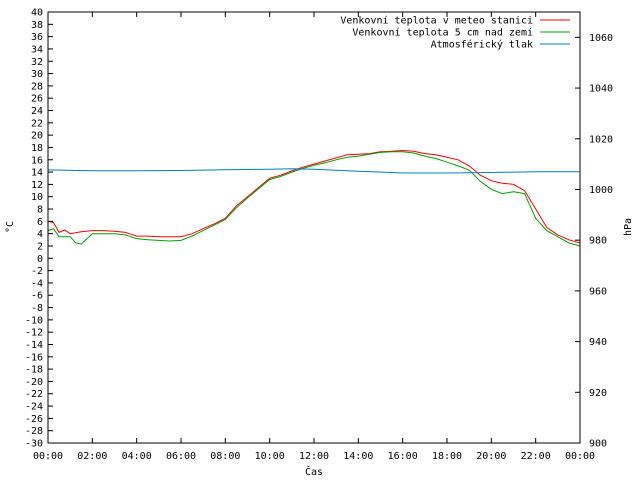 This screenshot has height=480, width=640. What do you see at coordinates (598, 241) in the screenshot?
I see `y2-tick-label: 980` at bounding box center [598, 241].